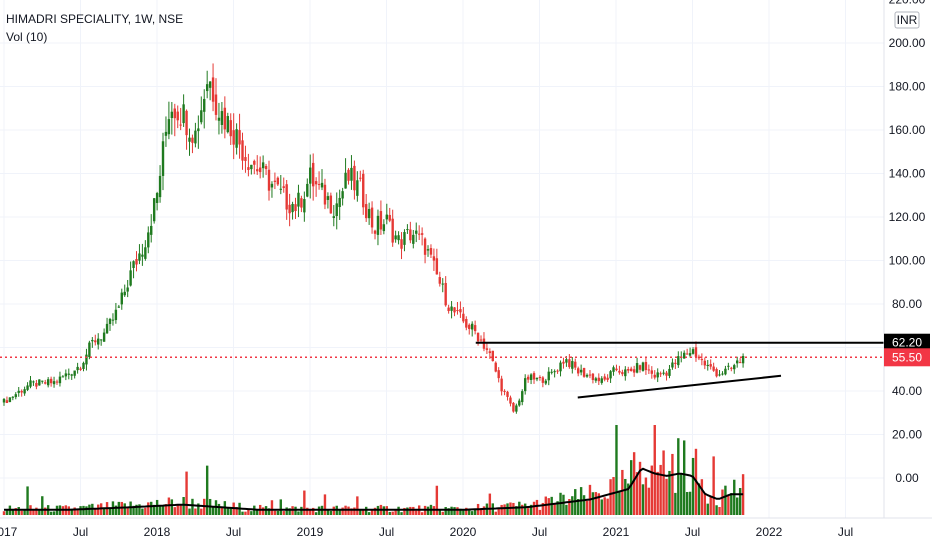 This screenshot has height=550, width=932. I want to click on resistance-price-label: 62.20, so click(907, 343).